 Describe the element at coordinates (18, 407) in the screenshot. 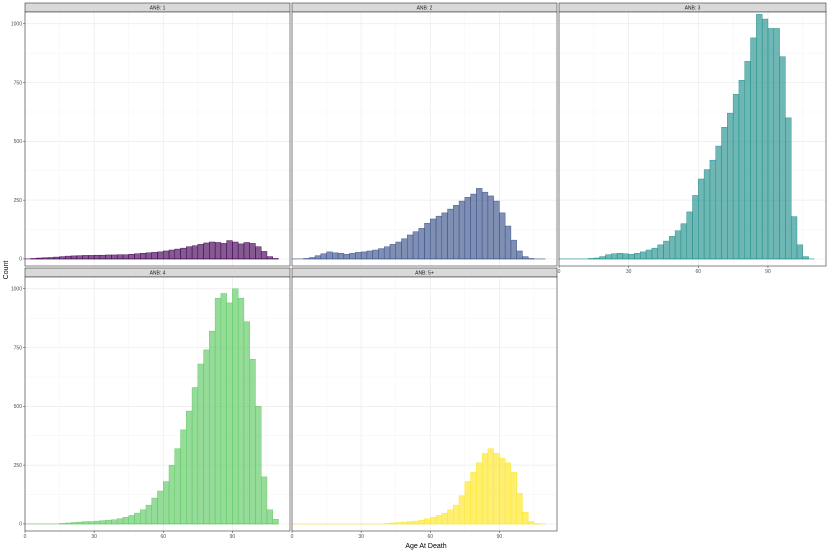

I see `y-tick-label: 500` at that location.